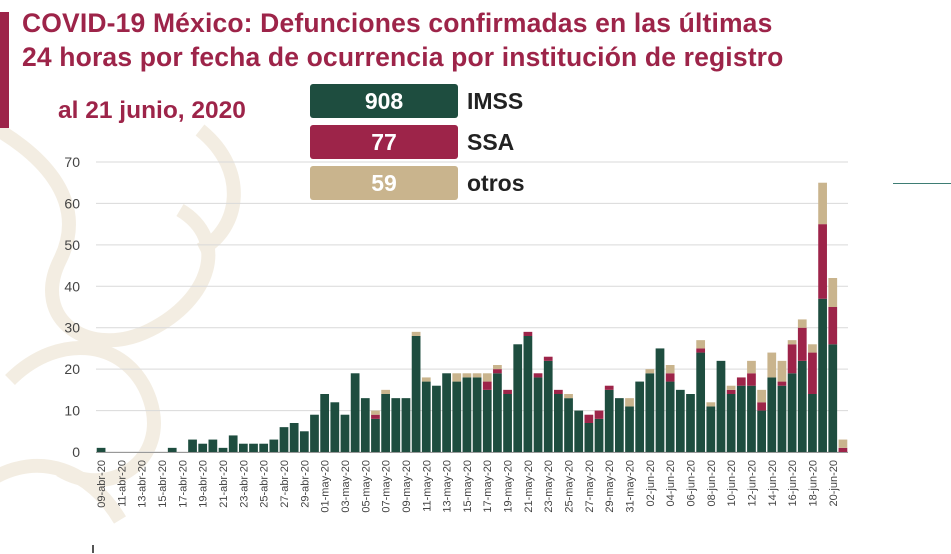 The width and height of the screenshot is (951, 554). I want to click on x-tick-label: 15-may-20, so click(468, 486).